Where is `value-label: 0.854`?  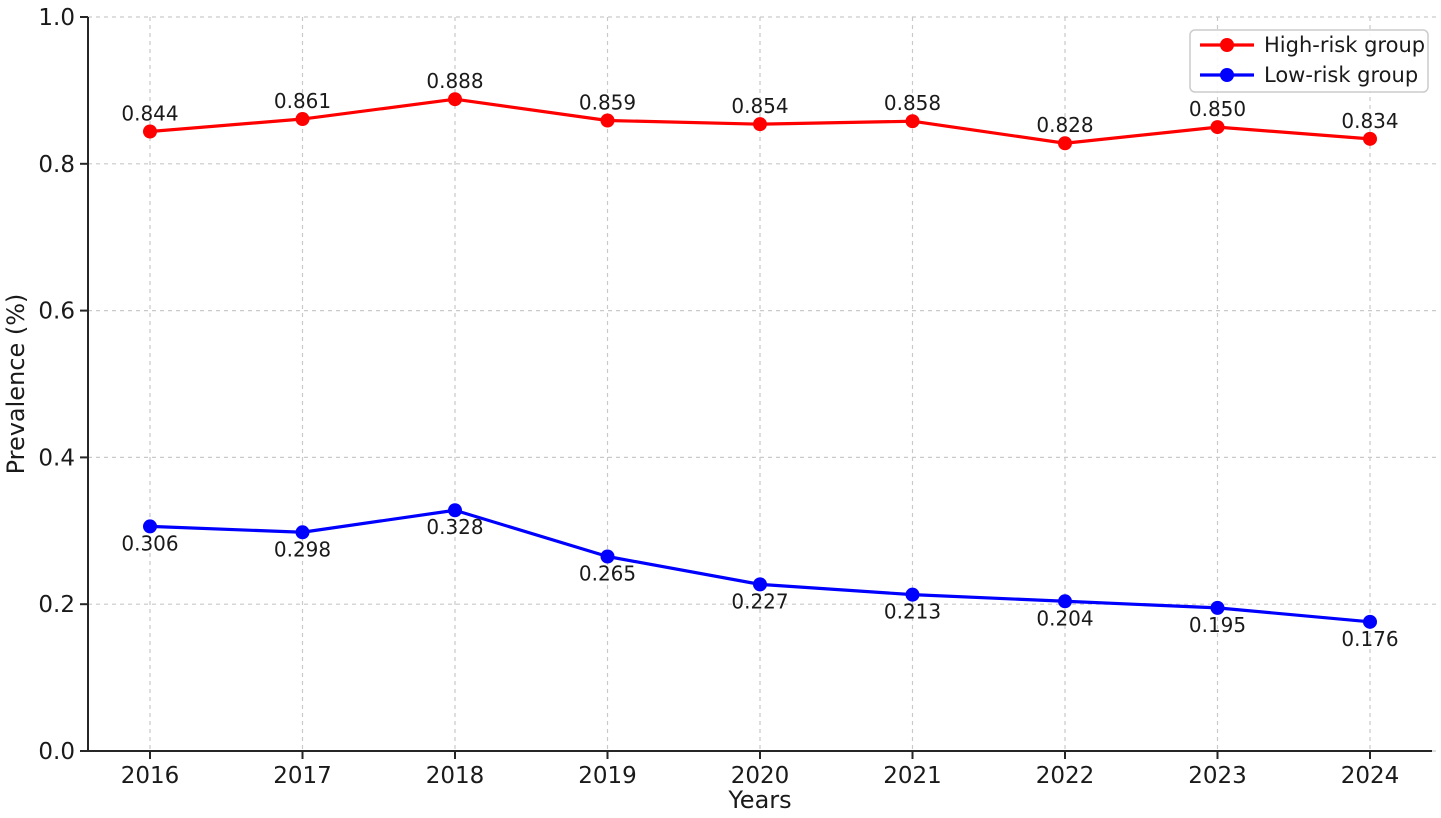
value-label: 0.854 is located at coordinates (759, 106).